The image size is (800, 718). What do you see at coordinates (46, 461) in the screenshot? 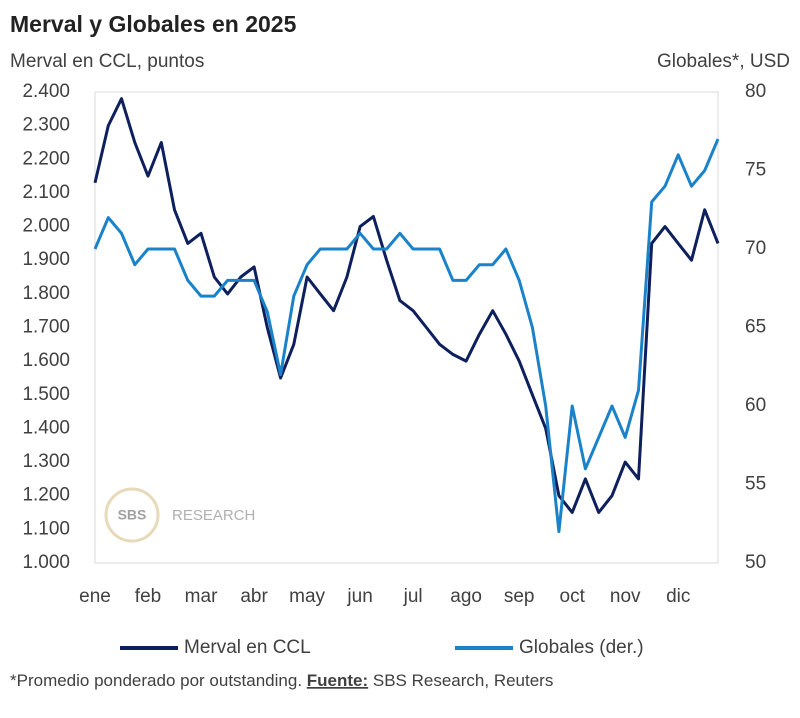
I see `y-tick-label: 1.300` at bounding box center [46, 461].